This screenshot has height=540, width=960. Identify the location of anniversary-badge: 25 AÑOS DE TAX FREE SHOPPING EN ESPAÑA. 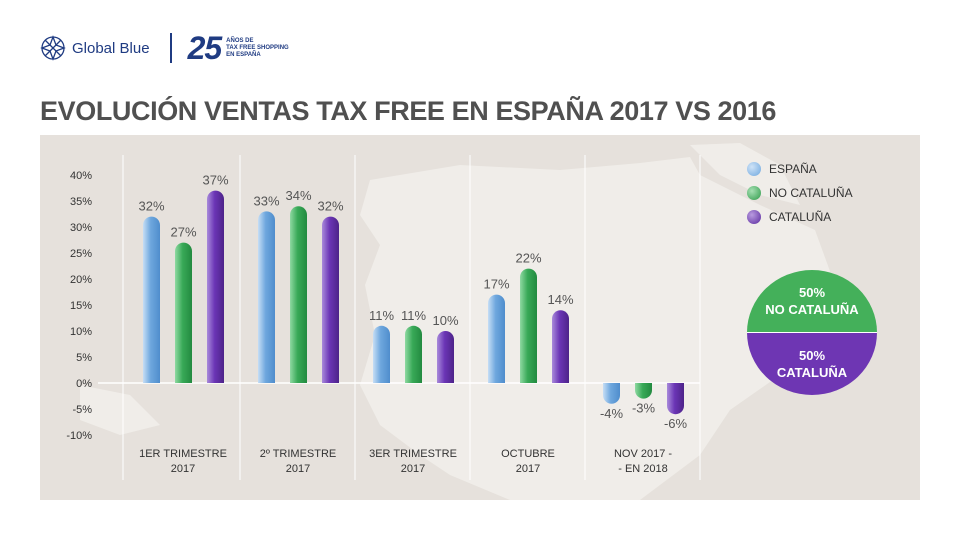
(242, 48).